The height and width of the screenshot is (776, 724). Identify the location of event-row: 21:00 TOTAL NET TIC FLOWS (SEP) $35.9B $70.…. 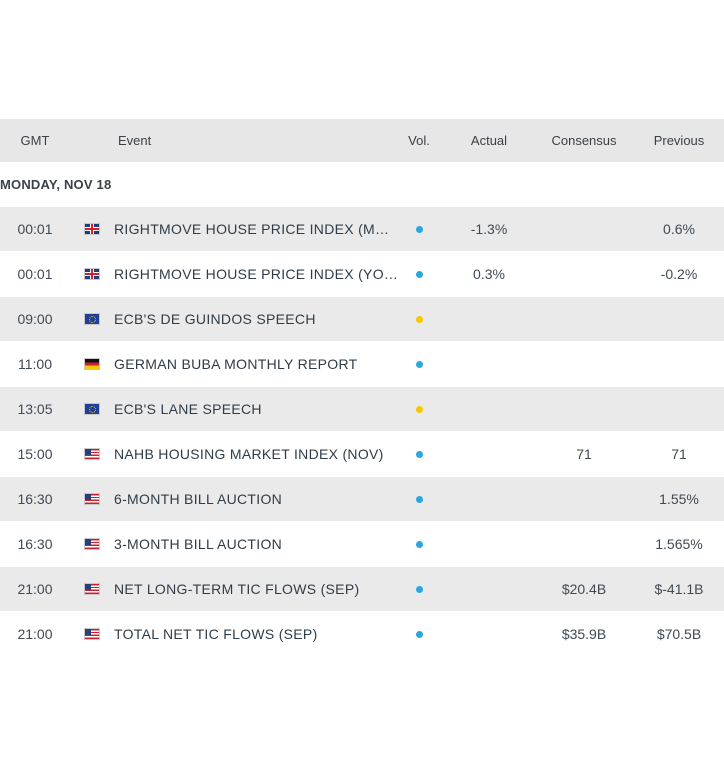
(362, 634).